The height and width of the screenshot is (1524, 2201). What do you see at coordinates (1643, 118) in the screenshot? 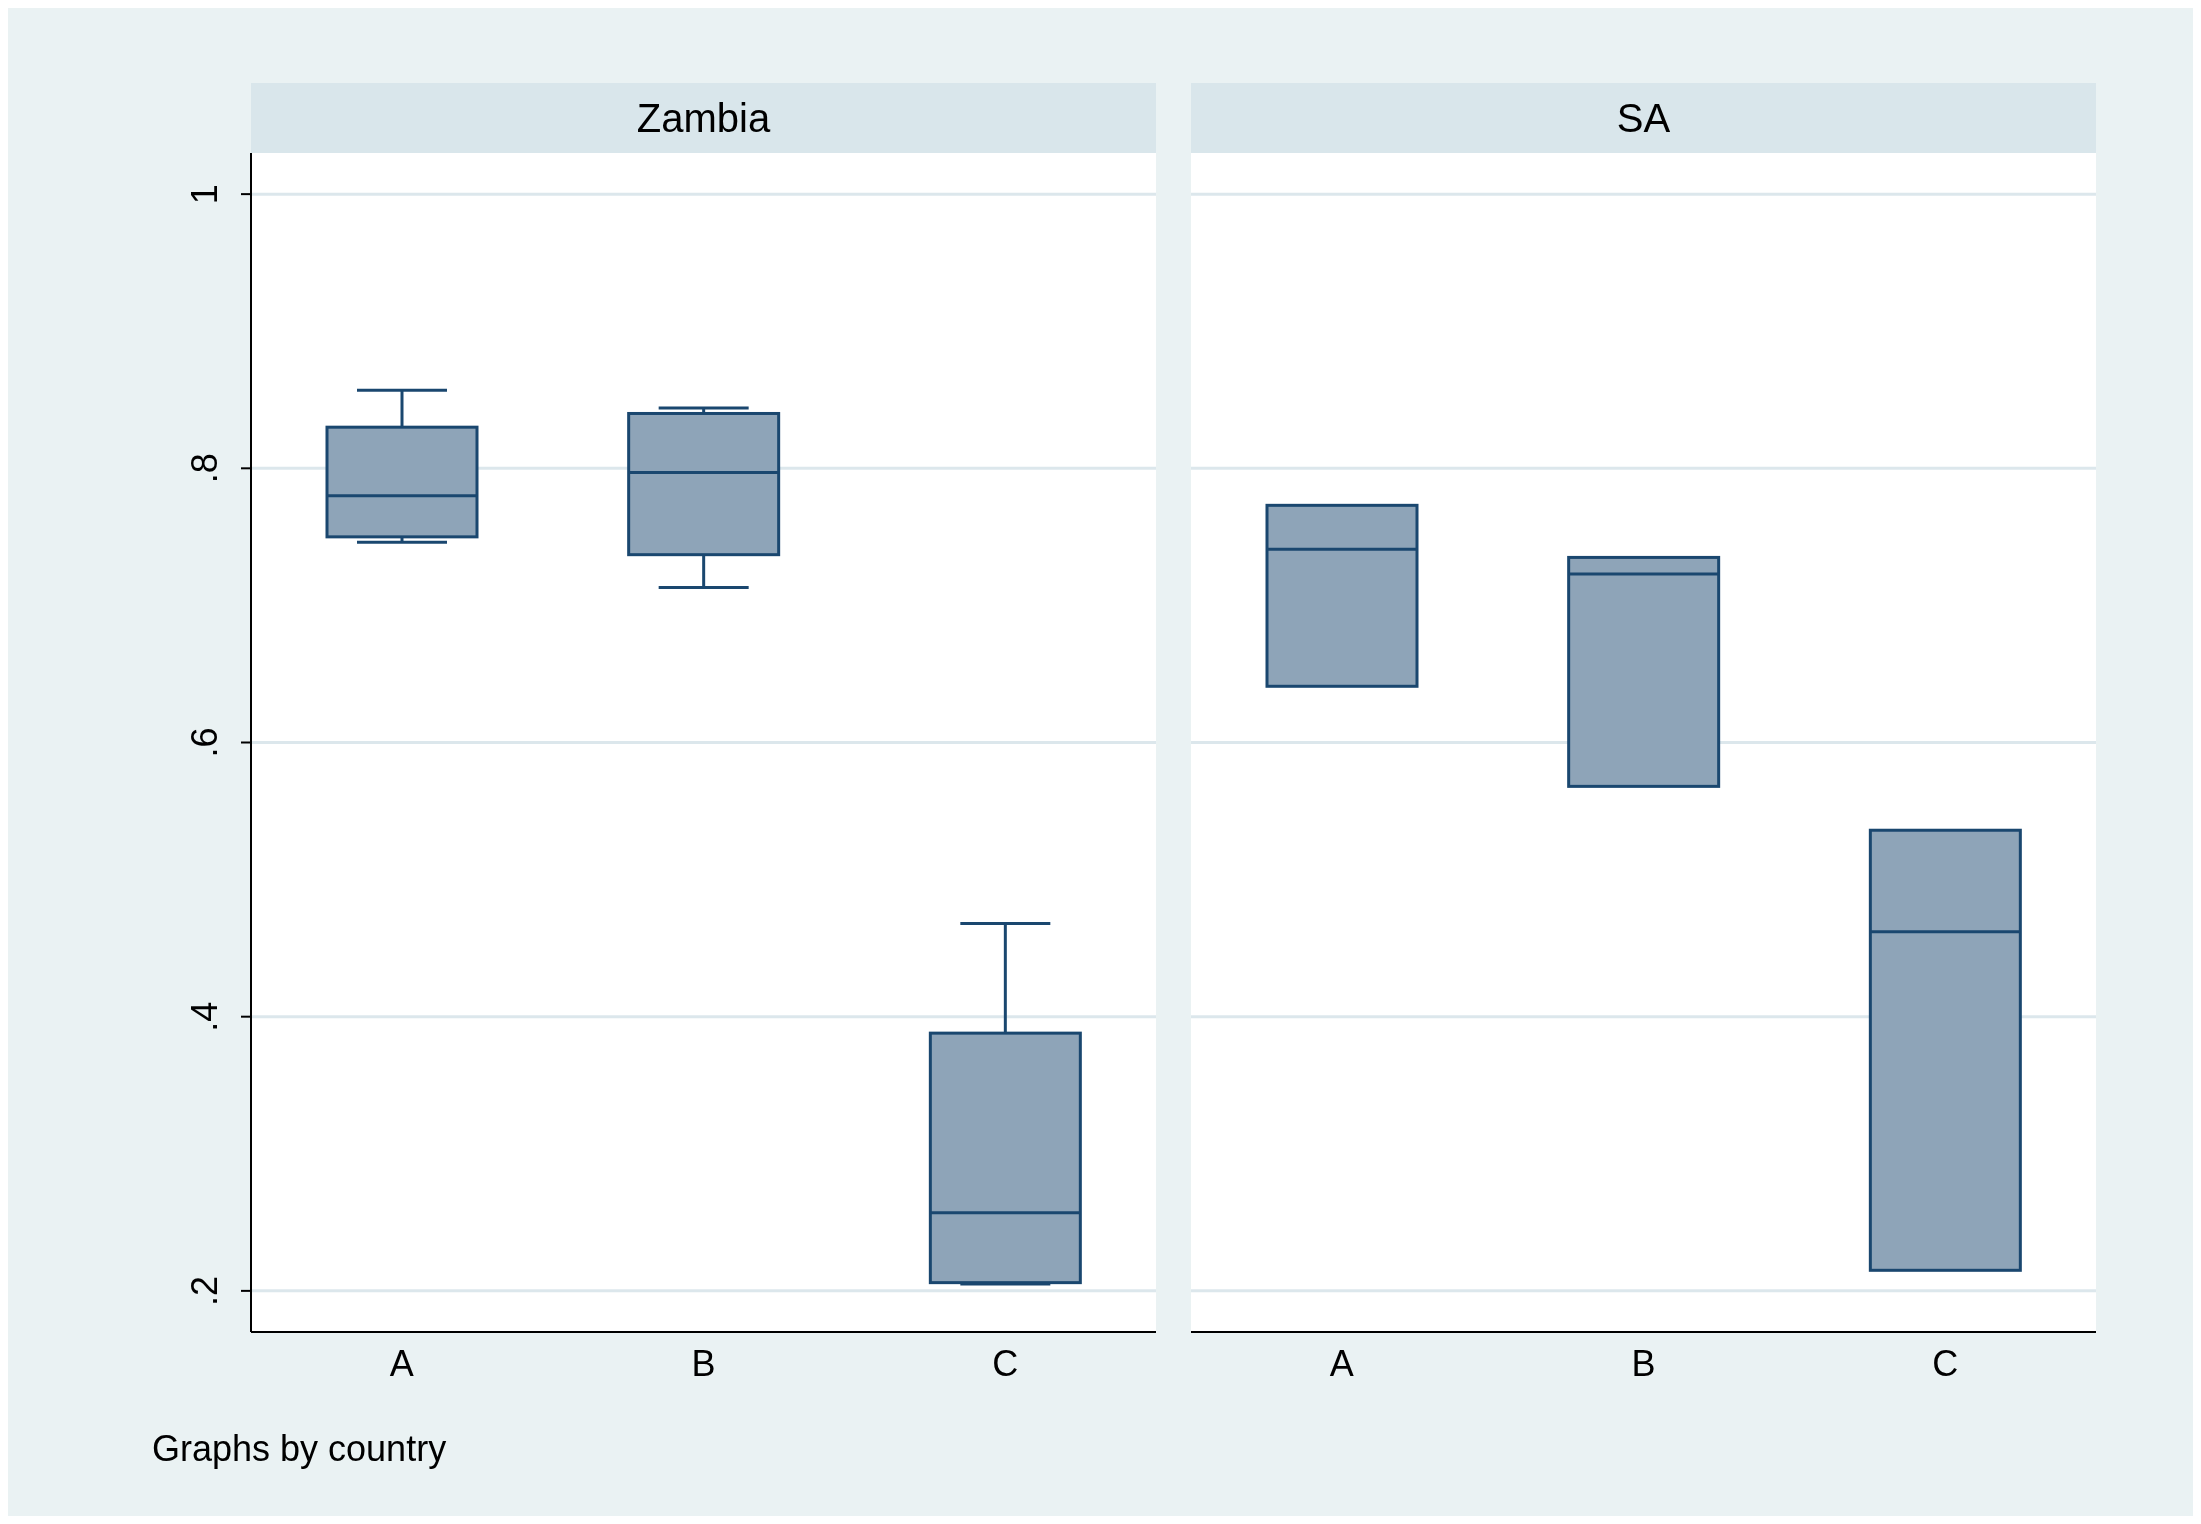
I see `chart-title: SA` at bounding box center [1643, 118].